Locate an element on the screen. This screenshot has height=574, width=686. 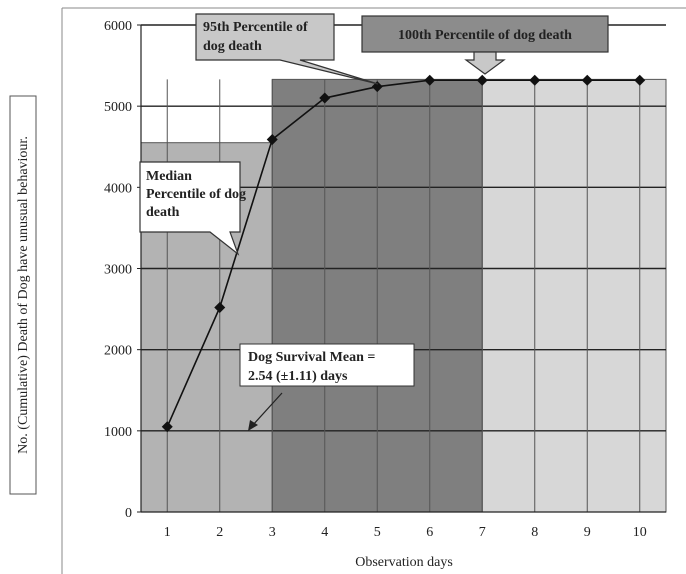
annotation-p95-line1: 95th Percentile of is located at coordinates (255, 27).